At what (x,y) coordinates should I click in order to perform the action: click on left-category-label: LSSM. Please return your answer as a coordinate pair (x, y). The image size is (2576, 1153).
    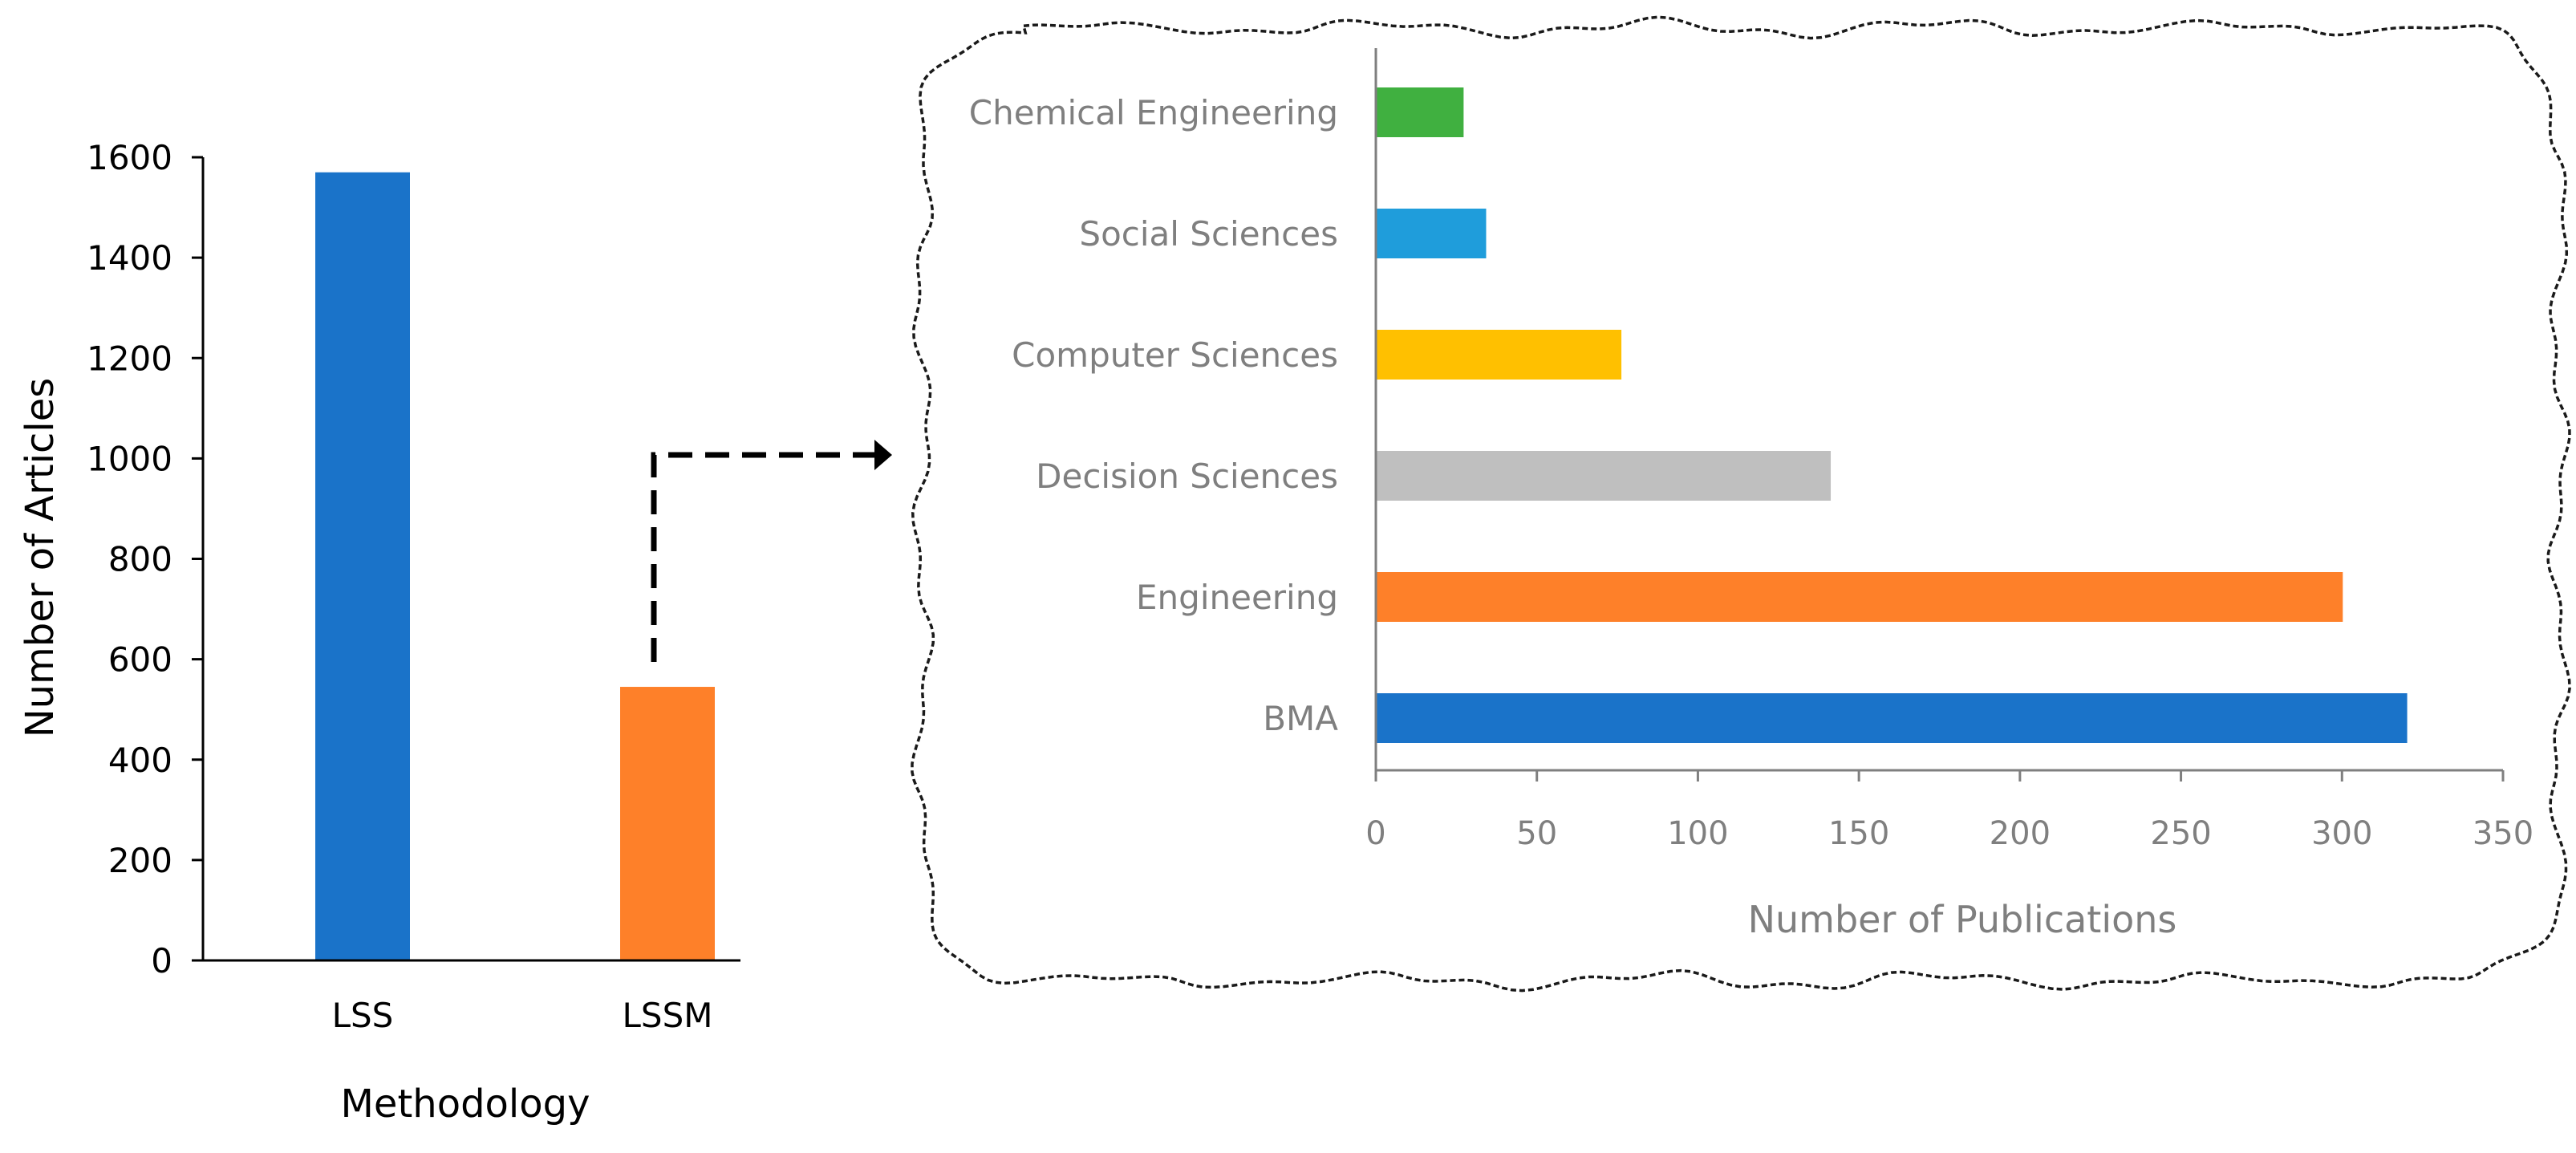
    Looking at the image, I should click on (668, 1016).